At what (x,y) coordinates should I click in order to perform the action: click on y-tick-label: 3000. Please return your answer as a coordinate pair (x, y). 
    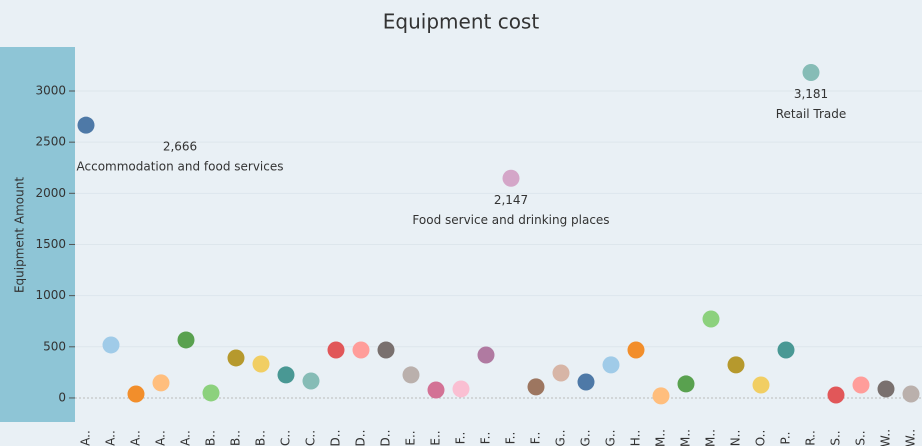
    Looking at the image, I should click on (50, 90).